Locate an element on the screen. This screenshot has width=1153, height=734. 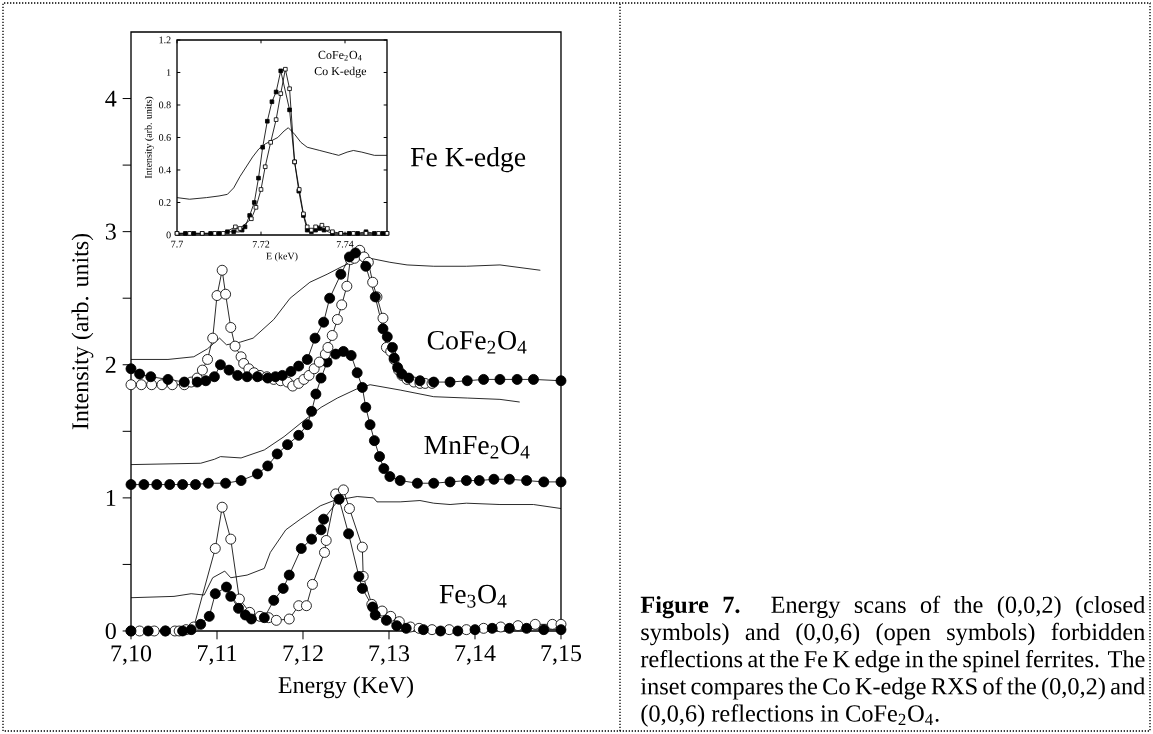
y-tick-label: 4 is located at coordinates (111, 98).